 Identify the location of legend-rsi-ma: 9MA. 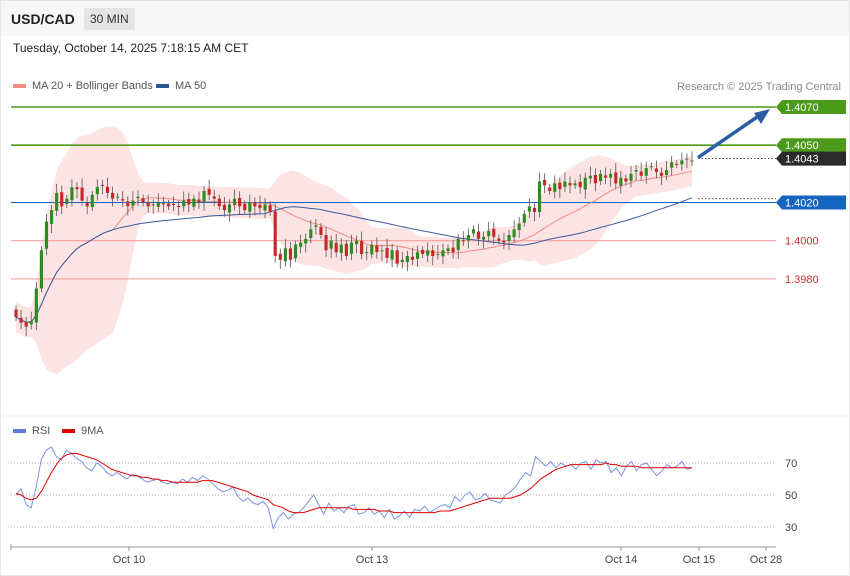
(83, 431).